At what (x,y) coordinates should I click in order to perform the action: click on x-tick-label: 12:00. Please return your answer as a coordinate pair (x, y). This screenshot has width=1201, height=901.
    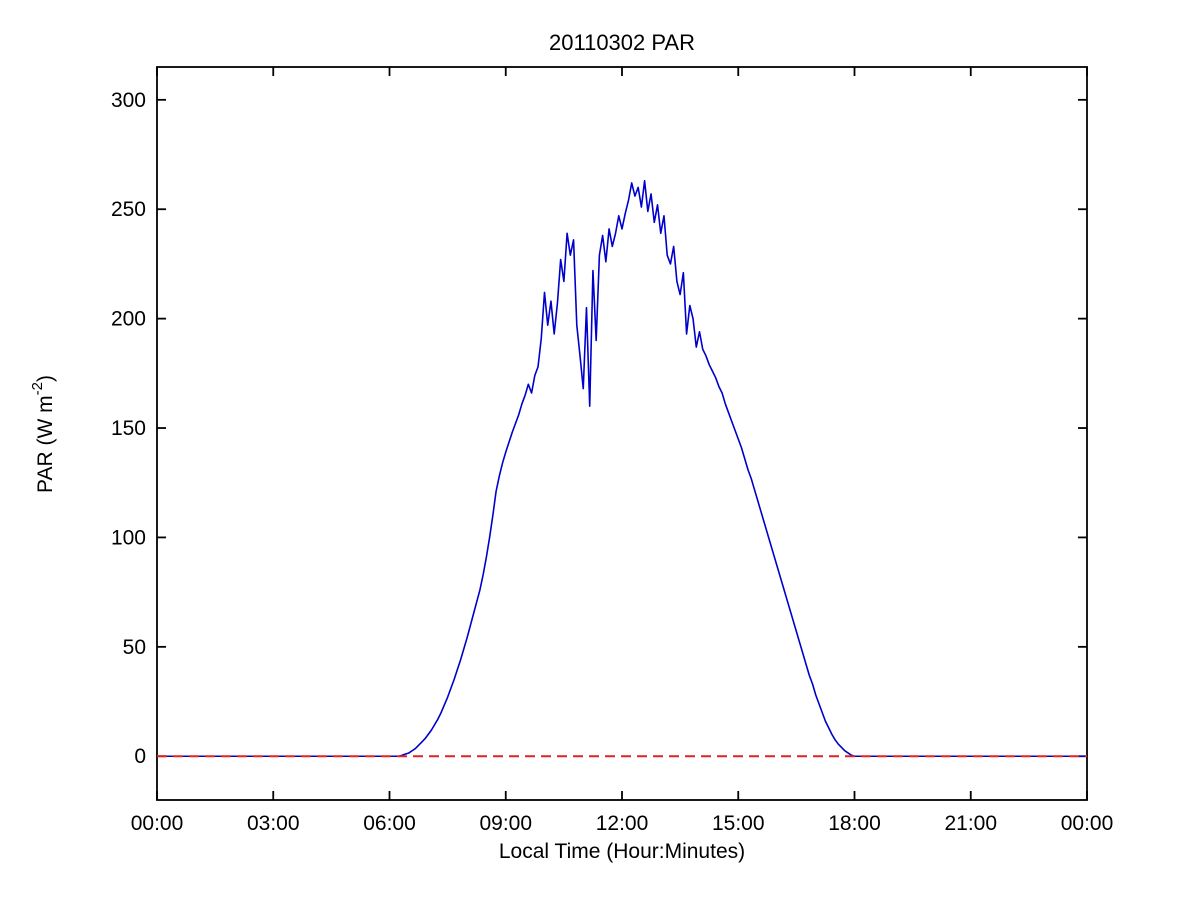
    Looking at the image, I should click on (622, 823).